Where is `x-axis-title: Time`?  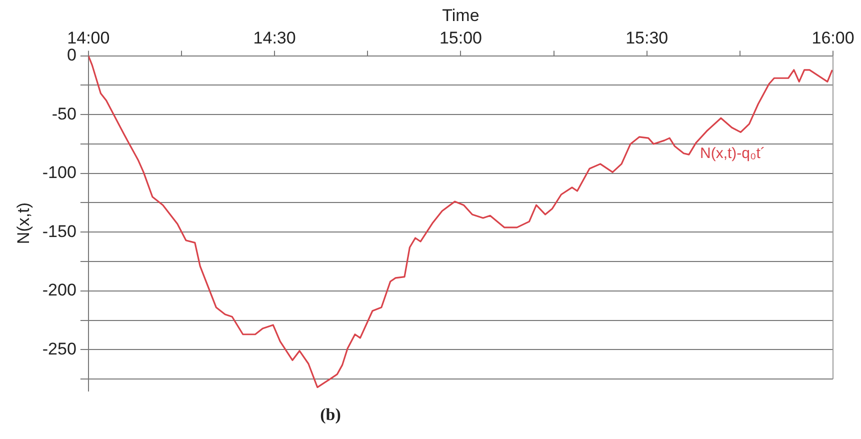
x-axis-title: Time is located at coordinates (461, 15).